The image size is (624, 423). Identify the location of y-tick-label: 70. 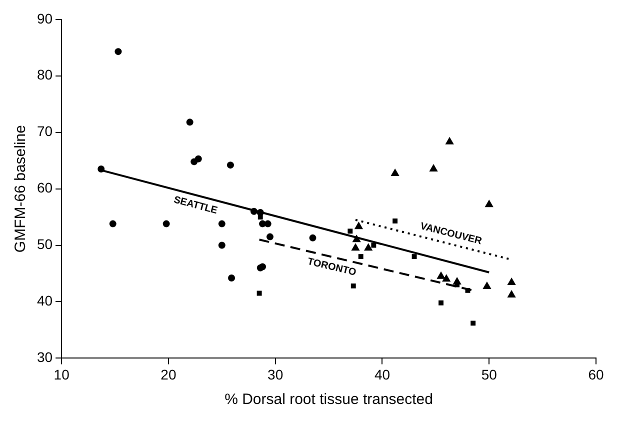
(44, 131).